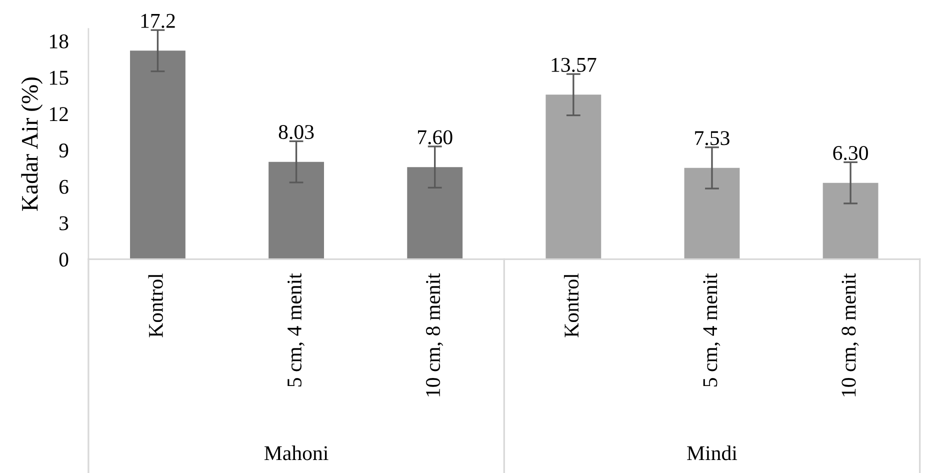 The height and width of the screenshot is (473, 931). Describe the element at coordinates (435, 137) in the screenshot. I see `data-label: 7.60` at that location.